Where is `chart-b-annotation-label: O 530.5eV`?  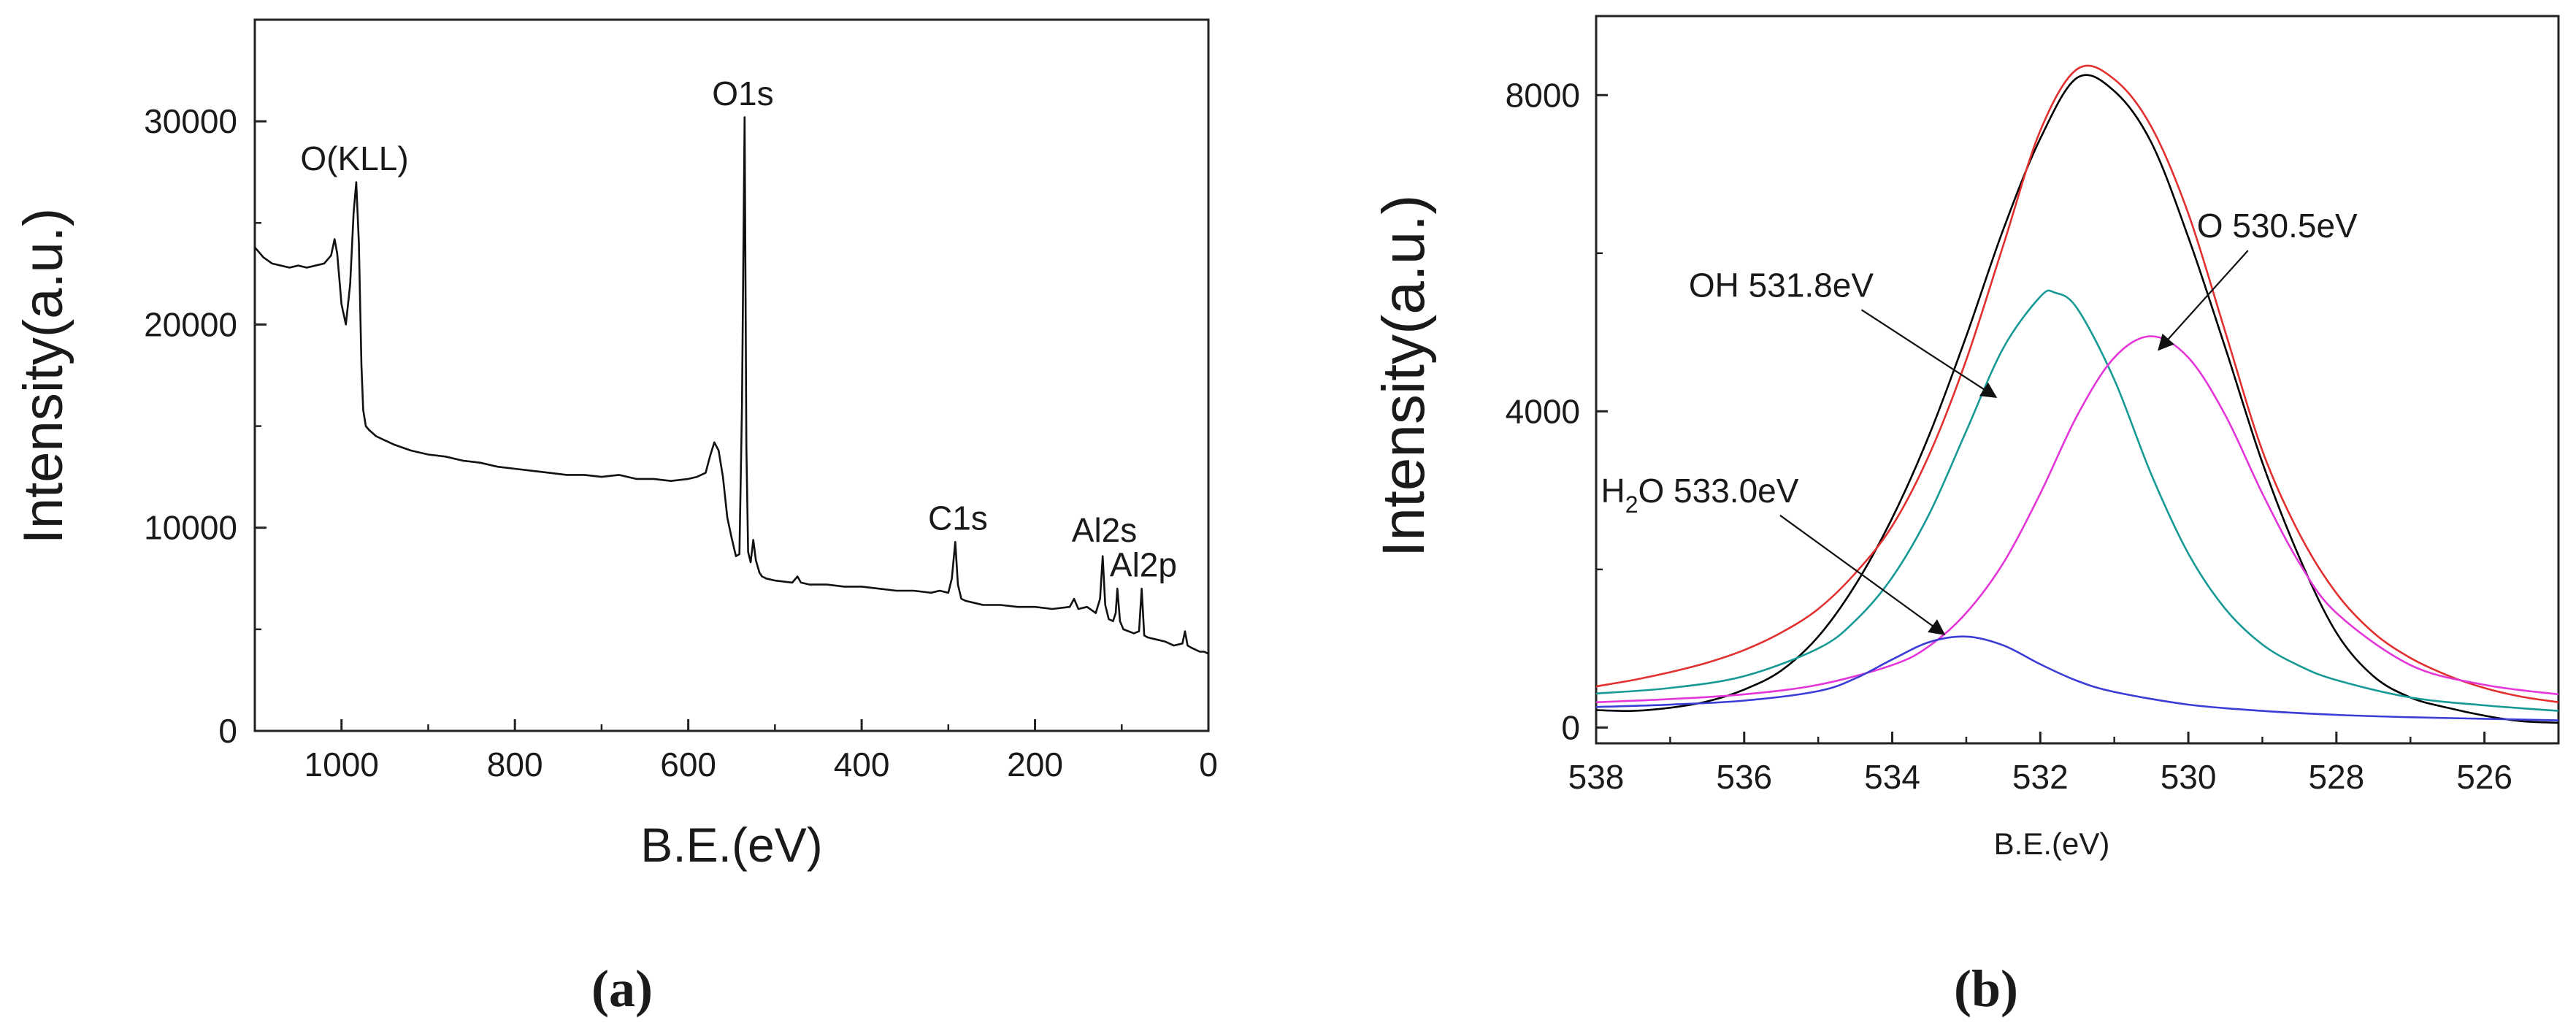 chart-b-annotation-label: O 530.5eV is located at coordinates (2277, 226).